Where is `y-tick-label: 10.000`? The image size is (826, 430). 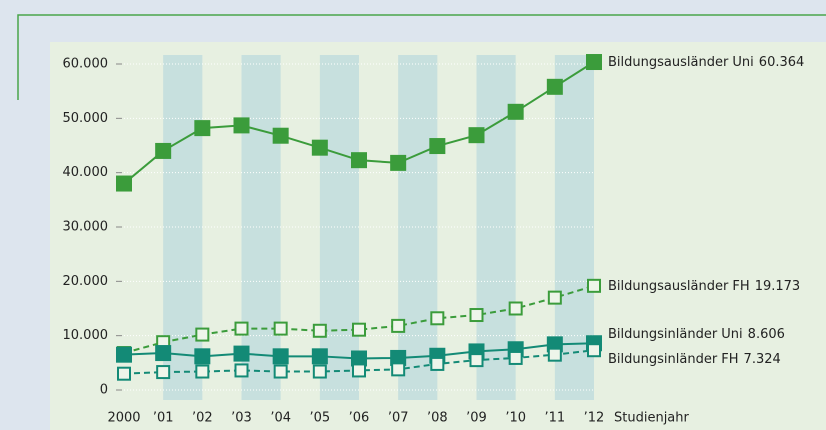
y-tick-label: 10.000 is located at coordinates (86, 335).